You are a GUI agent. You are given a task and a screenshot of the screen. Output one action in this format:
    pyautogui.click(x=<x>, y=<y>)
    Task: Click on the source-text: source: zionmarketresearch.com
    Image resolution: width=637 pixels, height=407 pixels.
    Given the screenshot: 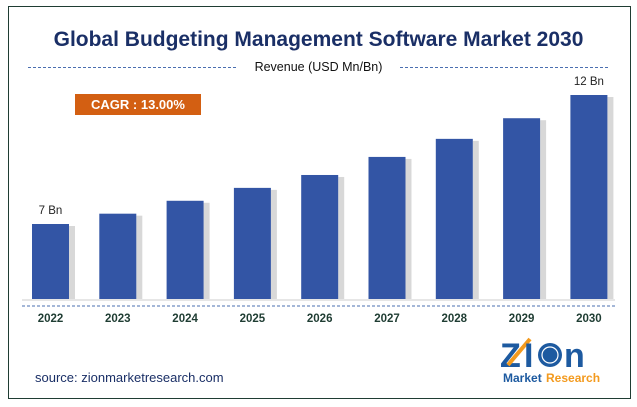 What is the action you would take?
    pyautogui.click(x=129, y=377)
    